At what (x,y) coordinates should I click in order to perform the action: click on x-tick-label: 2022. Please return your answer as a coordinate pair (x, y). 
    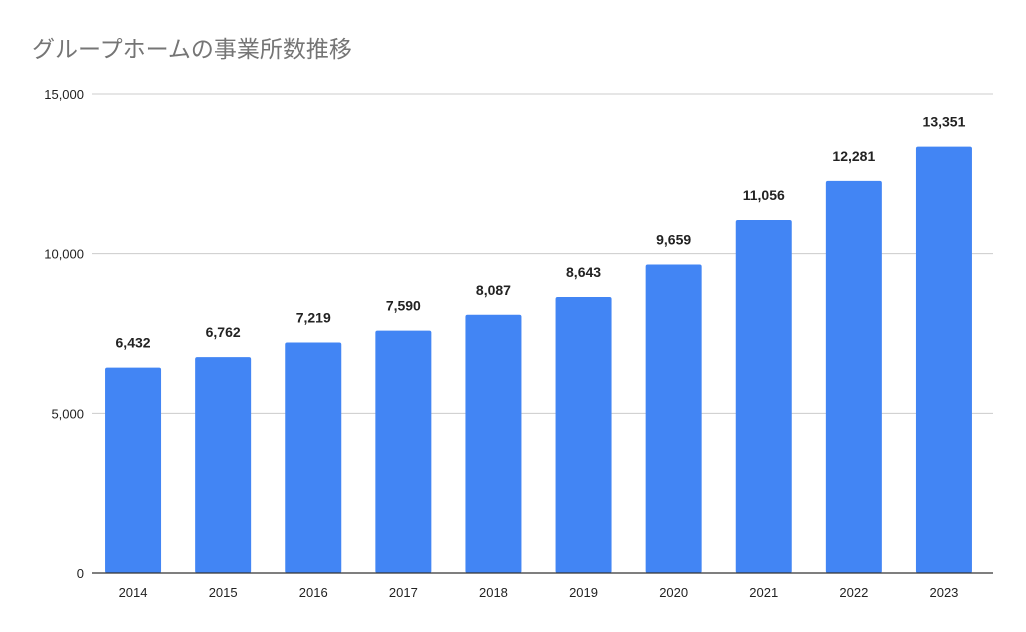
    Looking at the image, I should click on (853, 592).